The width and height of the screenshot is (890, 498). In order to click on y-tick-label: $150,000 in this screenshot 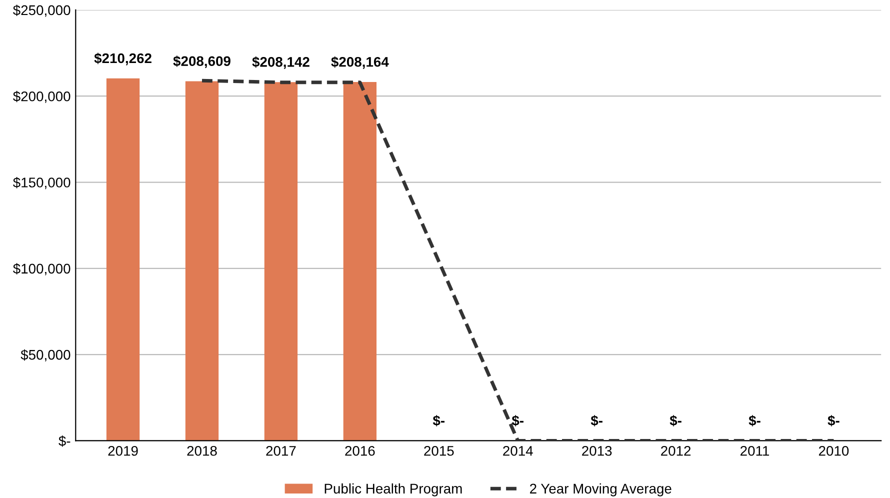, I will do `click(41, 183)`.